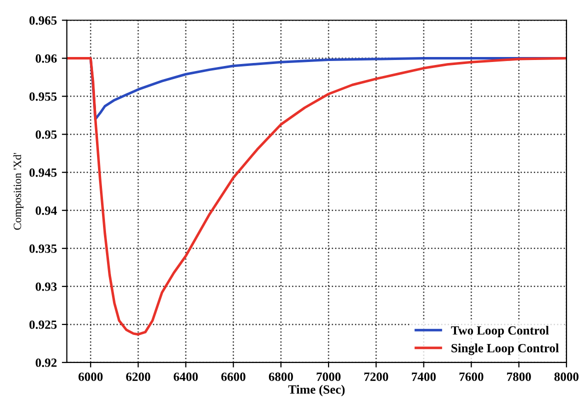 This screenshot has width=581, height=405. Describe the element at coordinates (46, 210) in the screenshot. I see `y-tick-label: 0.94` at that location.